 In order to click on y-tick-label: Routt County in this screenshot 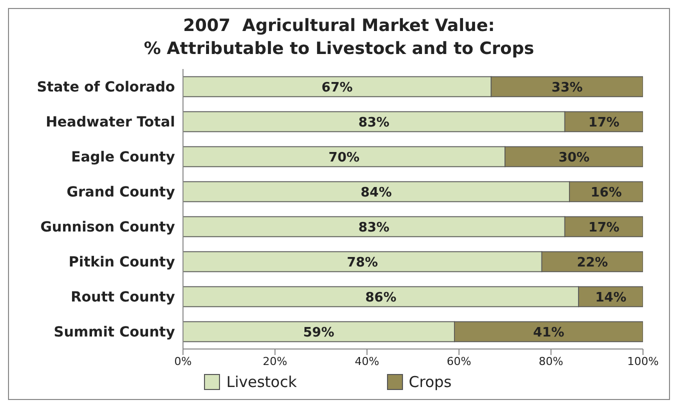, I will do `click(122, 297)`.